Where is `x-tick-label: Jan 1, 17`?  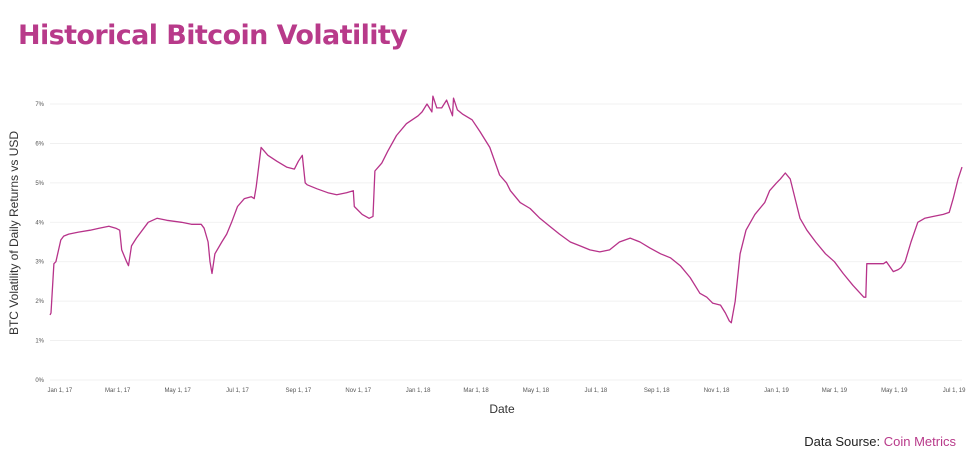
x-tick-label: Jan 1, 17 is located at coordinates (59, 391).